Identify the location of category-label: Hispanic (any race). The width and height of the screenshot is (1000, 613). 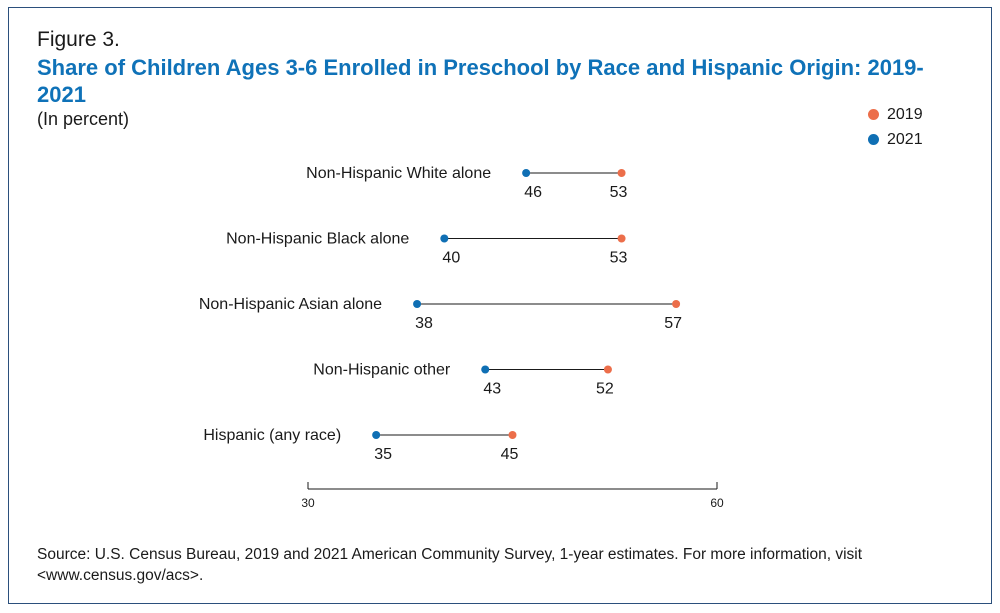
(272, 435).